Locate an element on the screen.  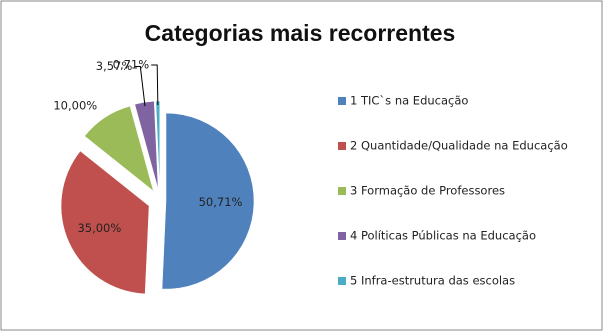
data-label: 50,71% is located at coordinates (221, 202).